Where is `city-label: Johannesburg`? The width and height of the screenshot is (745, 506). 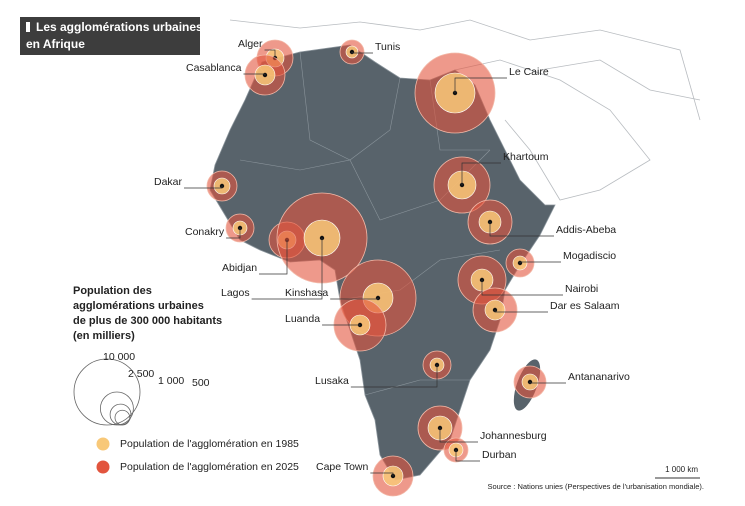 city-label: Johannesburg is located at coordinates (513, 436).